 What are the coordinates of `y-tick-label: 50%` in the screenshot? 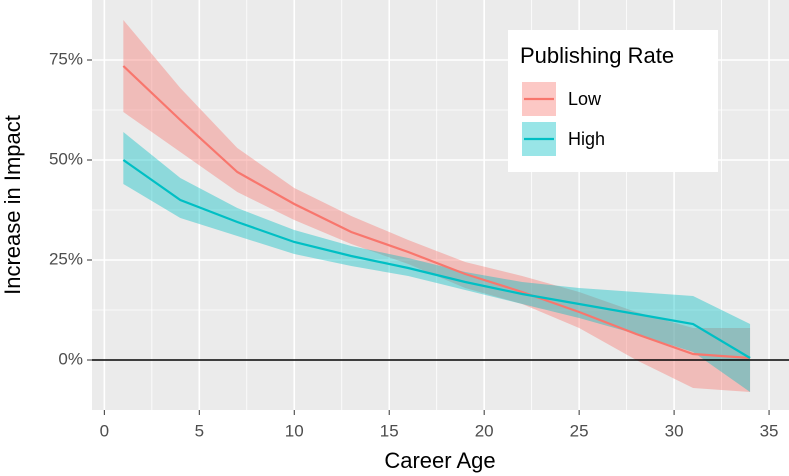 It's located at (66, 158).